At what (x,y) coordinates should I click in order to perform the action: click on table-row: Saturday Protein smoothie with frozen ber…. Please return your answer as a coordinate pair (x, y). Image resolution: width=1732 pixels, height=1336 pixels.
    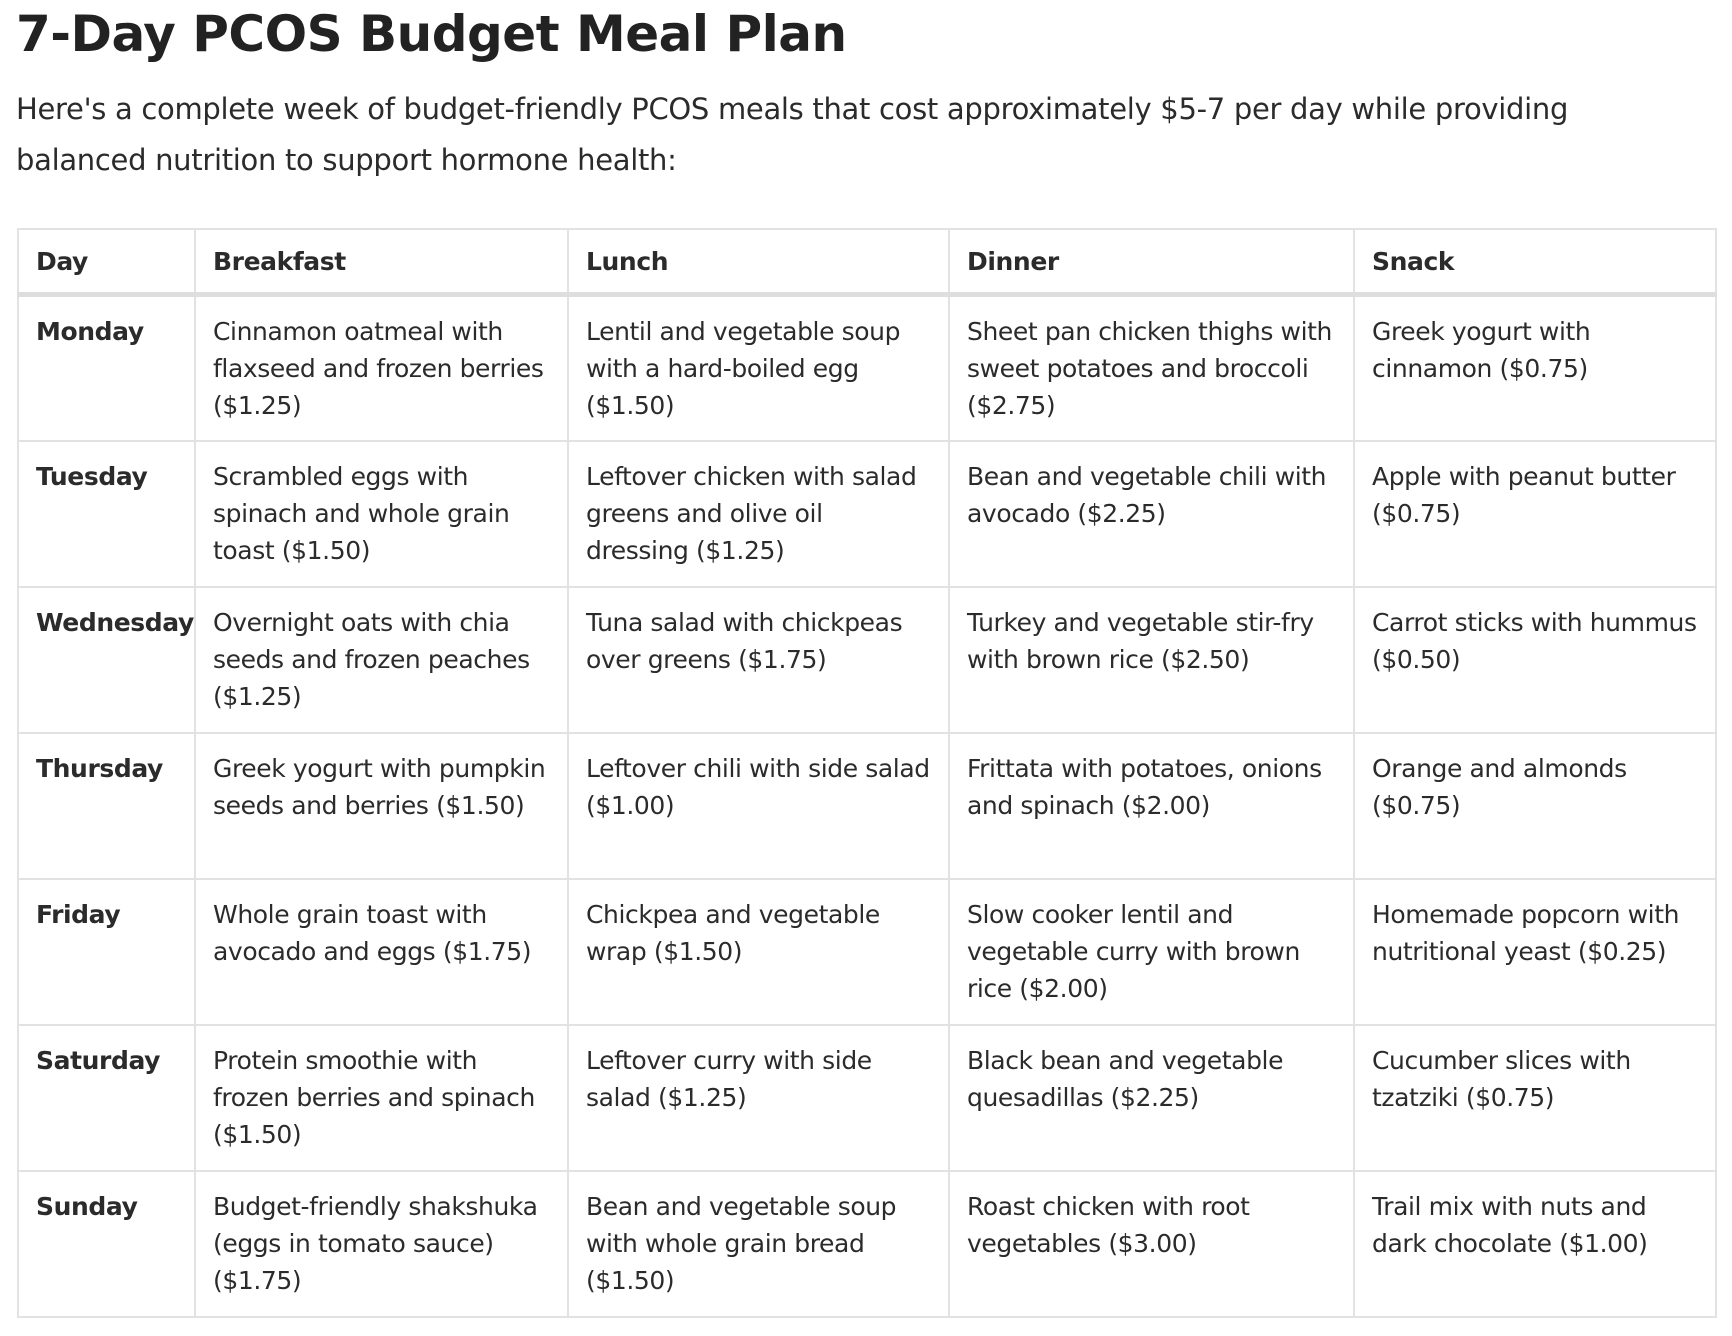
    Looking at the image, I should click on (867, 1097).